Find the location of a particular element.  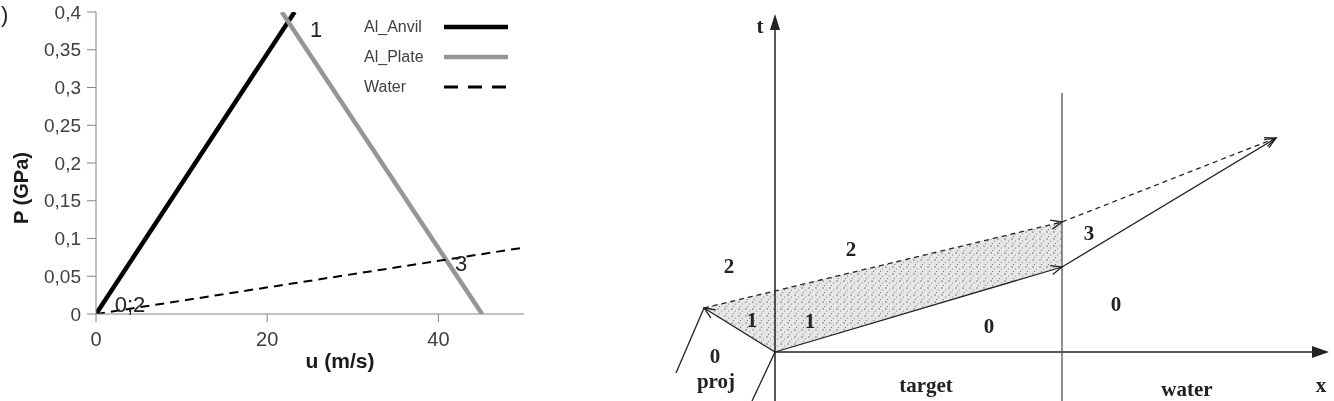

y-tick-label: 0,15 is located at coordinates (62, 201).